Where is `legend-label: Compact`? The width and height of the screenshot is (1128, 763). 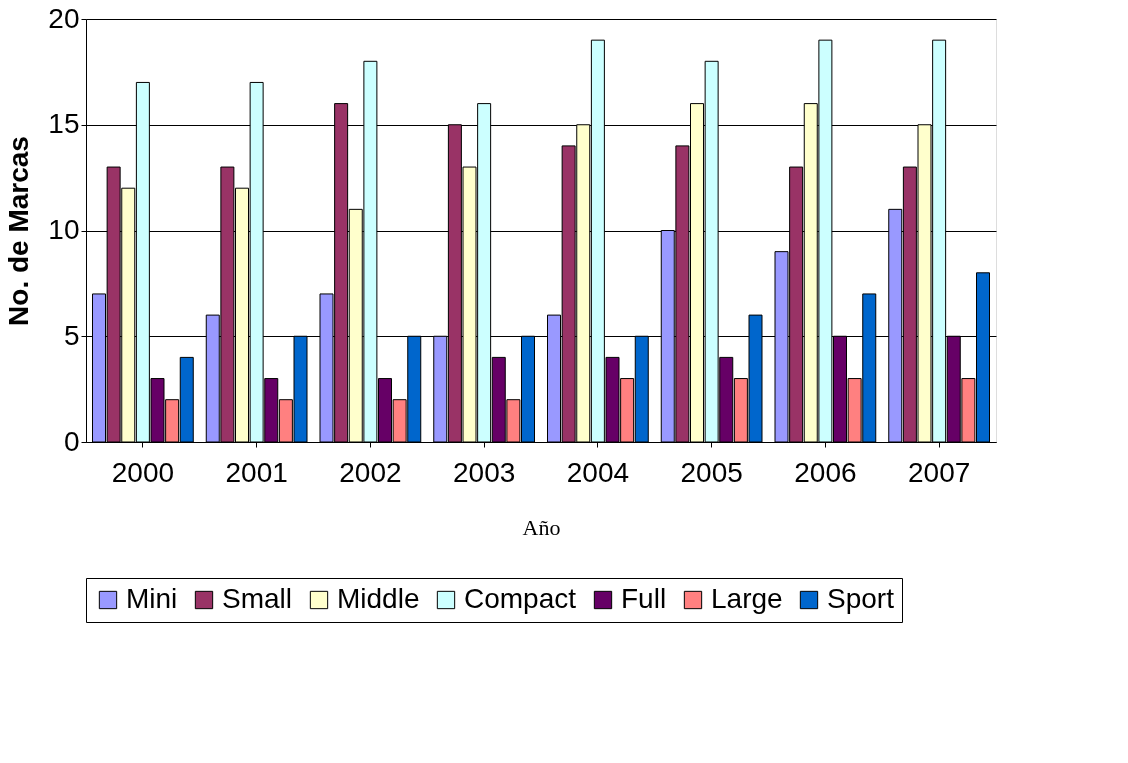 legend-label: Compact is located at coordinates (520, 598).